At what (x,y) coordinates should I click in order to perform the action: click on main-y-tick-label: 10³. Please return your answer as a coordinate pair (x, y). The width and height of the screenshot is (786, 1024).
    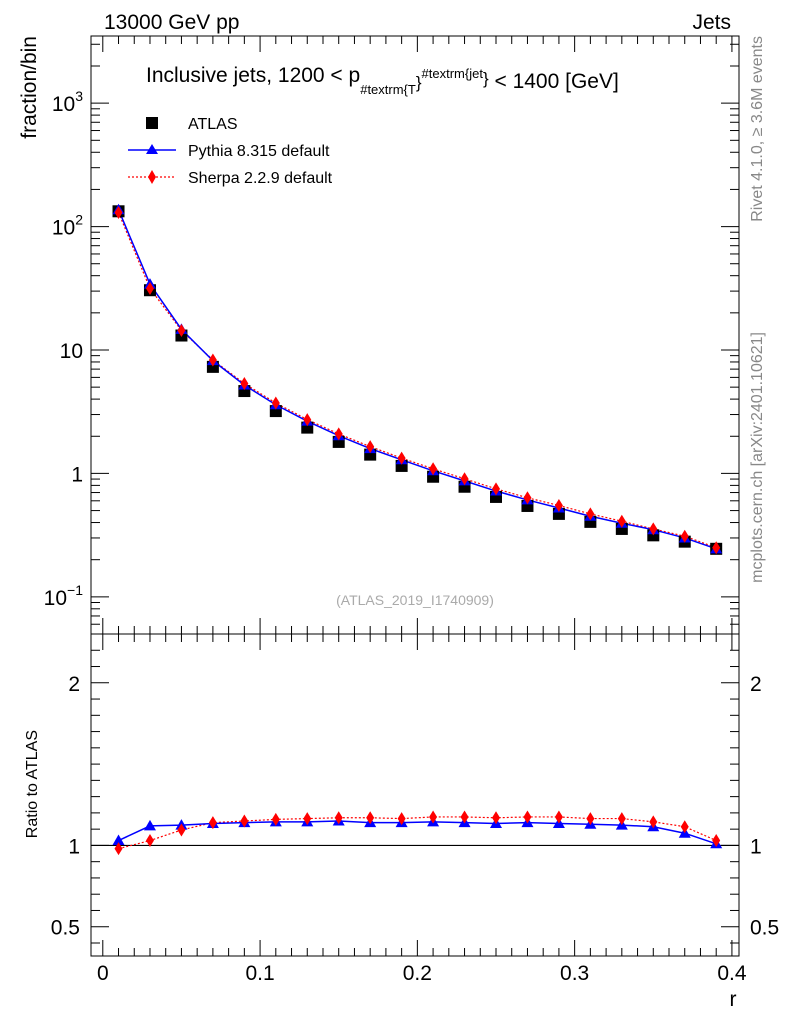
    Looking at the image, I should click on (67, 102).